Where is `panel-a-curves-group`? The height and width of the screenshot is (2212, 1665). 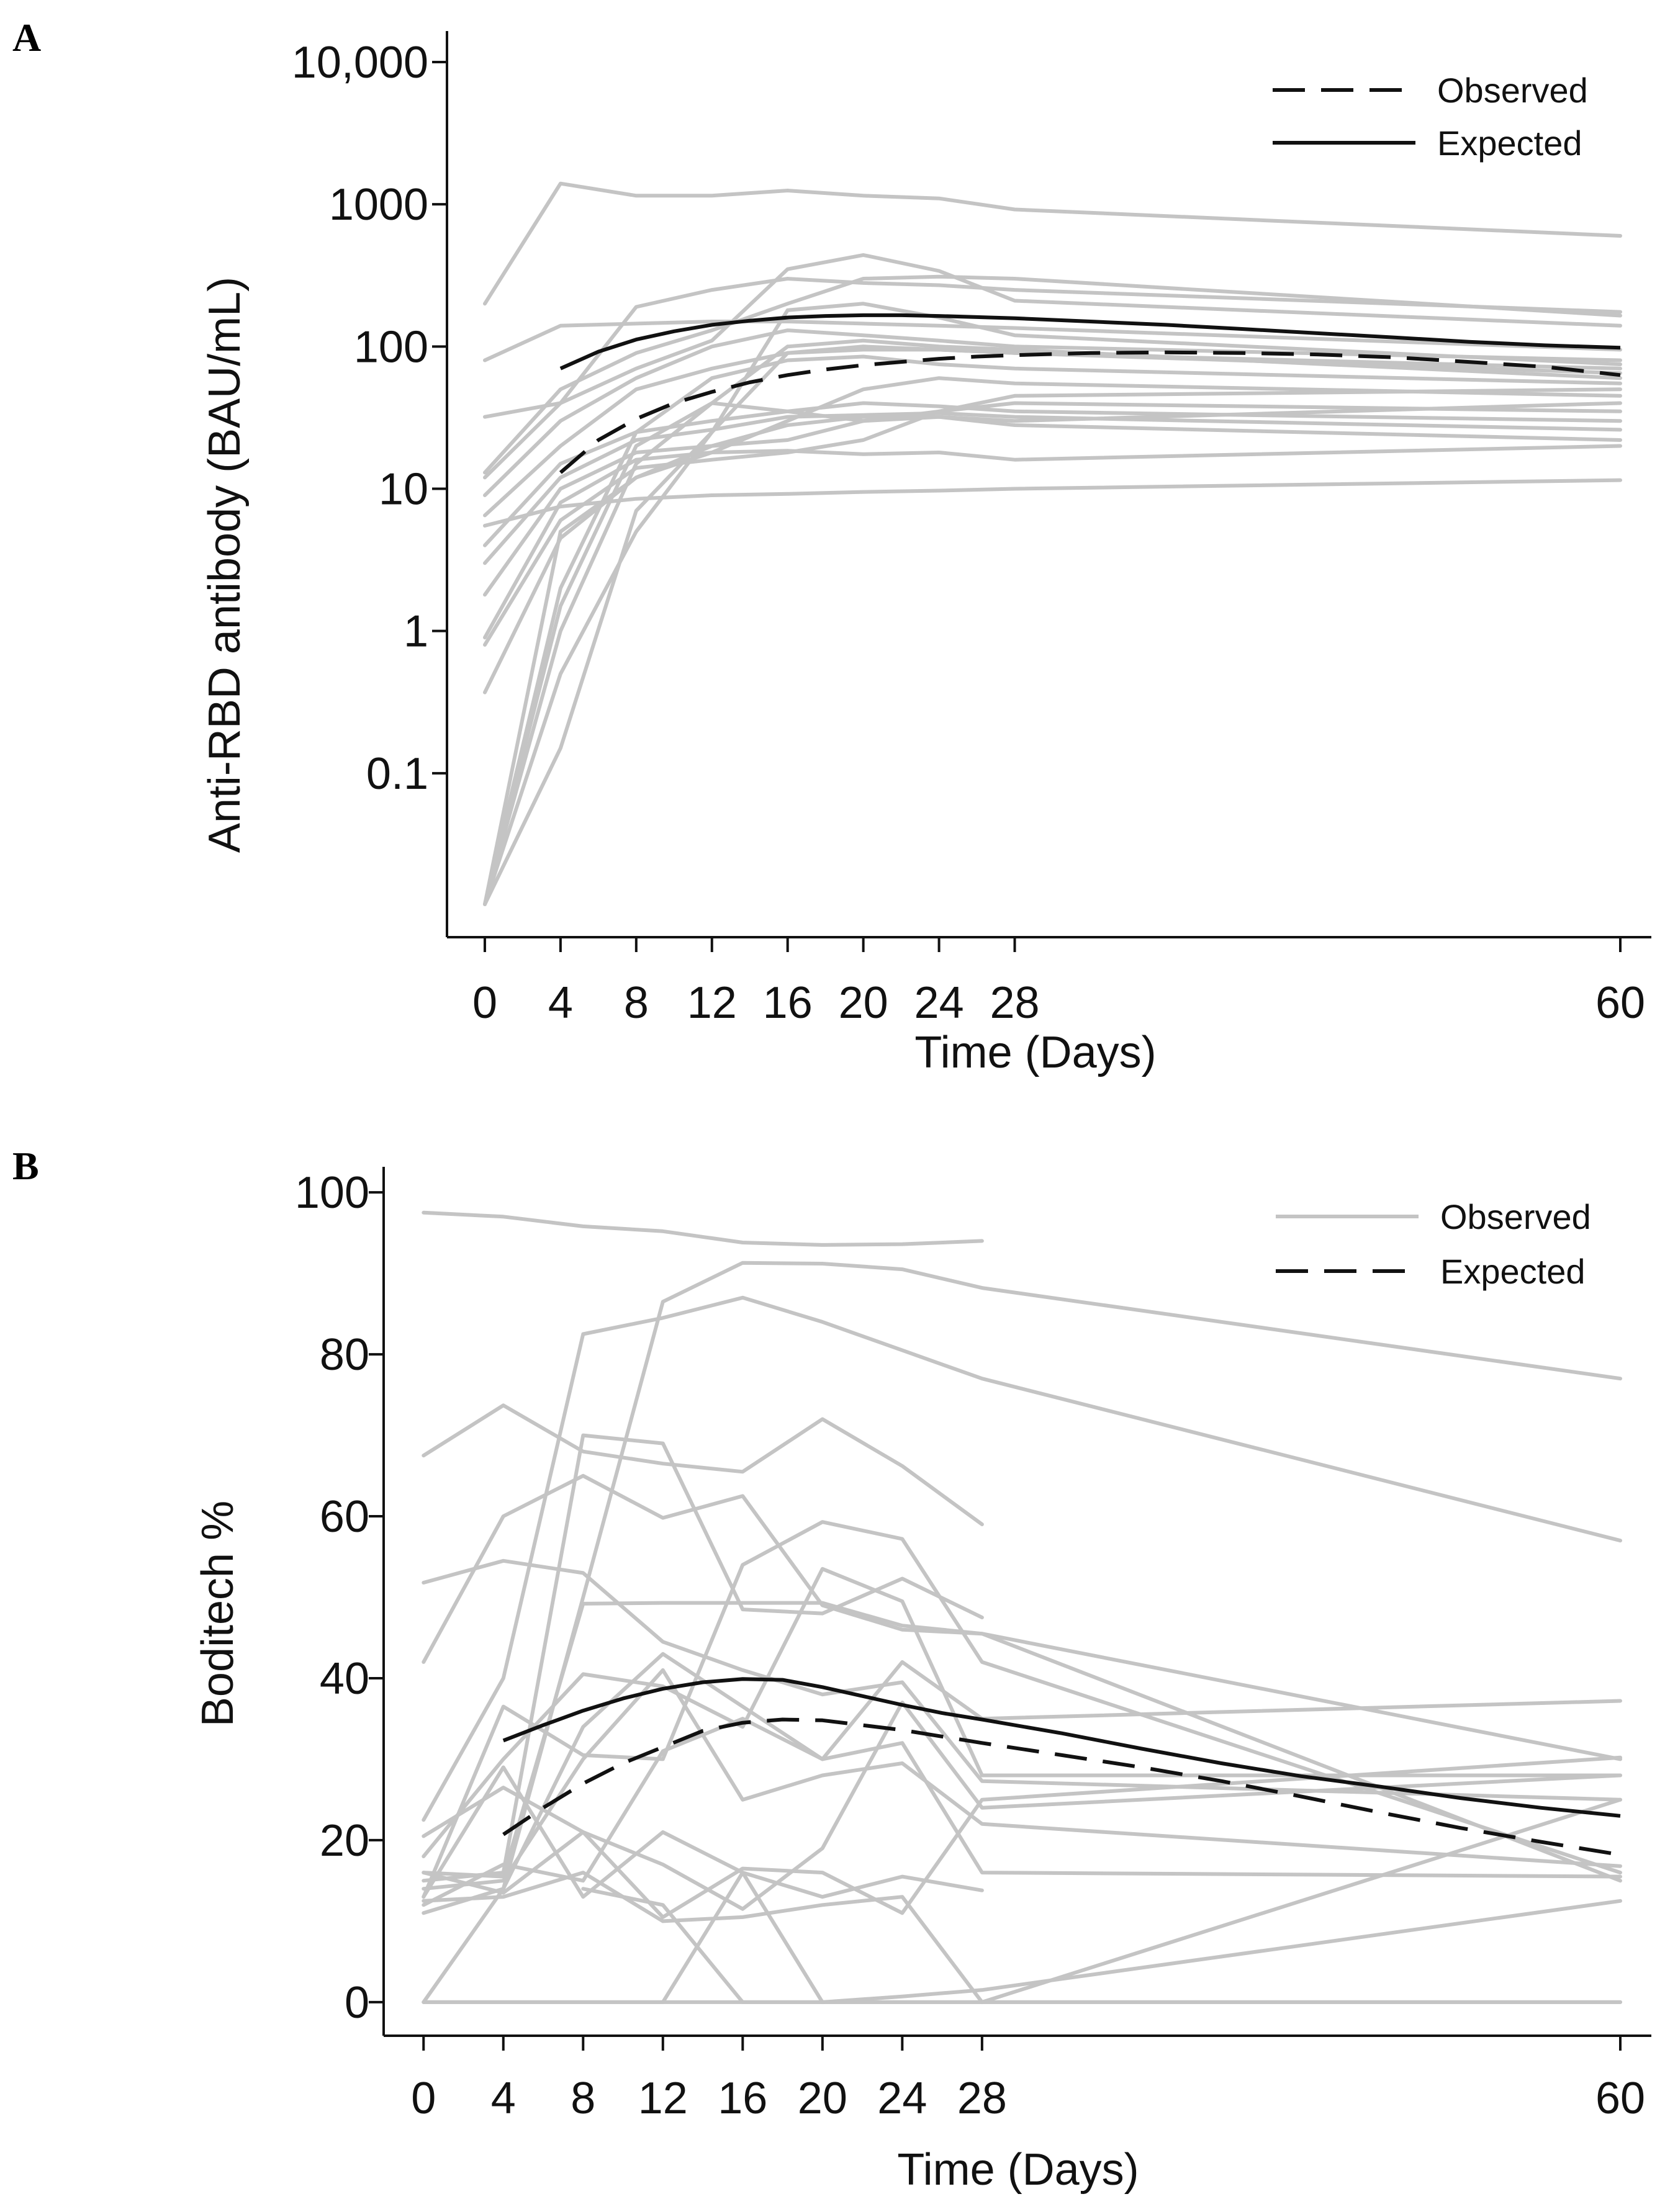 panel-a-curves-group is located at coordinates (1090, 393).